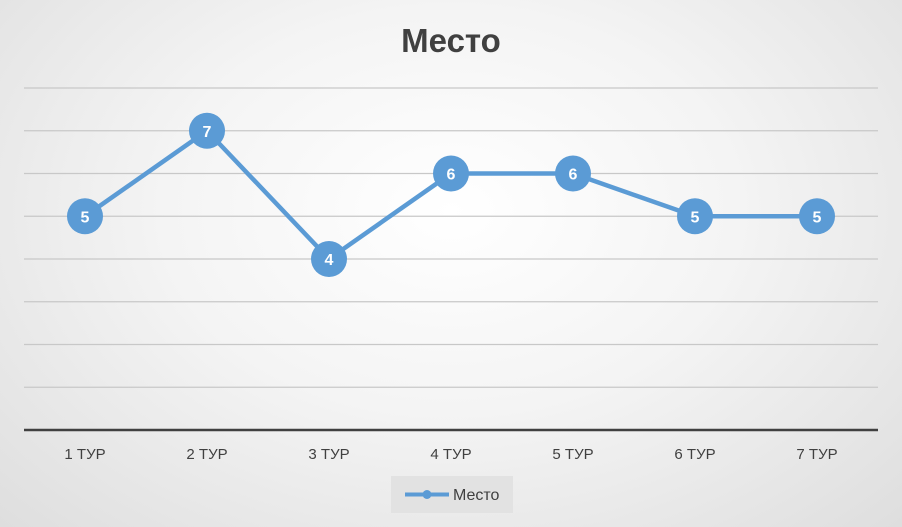 This screenshot has width=902, height=527. Describe the element at coordinates (84, 454) in the screenshot. I see `x-tick-label: 1 ТУР` at that location.